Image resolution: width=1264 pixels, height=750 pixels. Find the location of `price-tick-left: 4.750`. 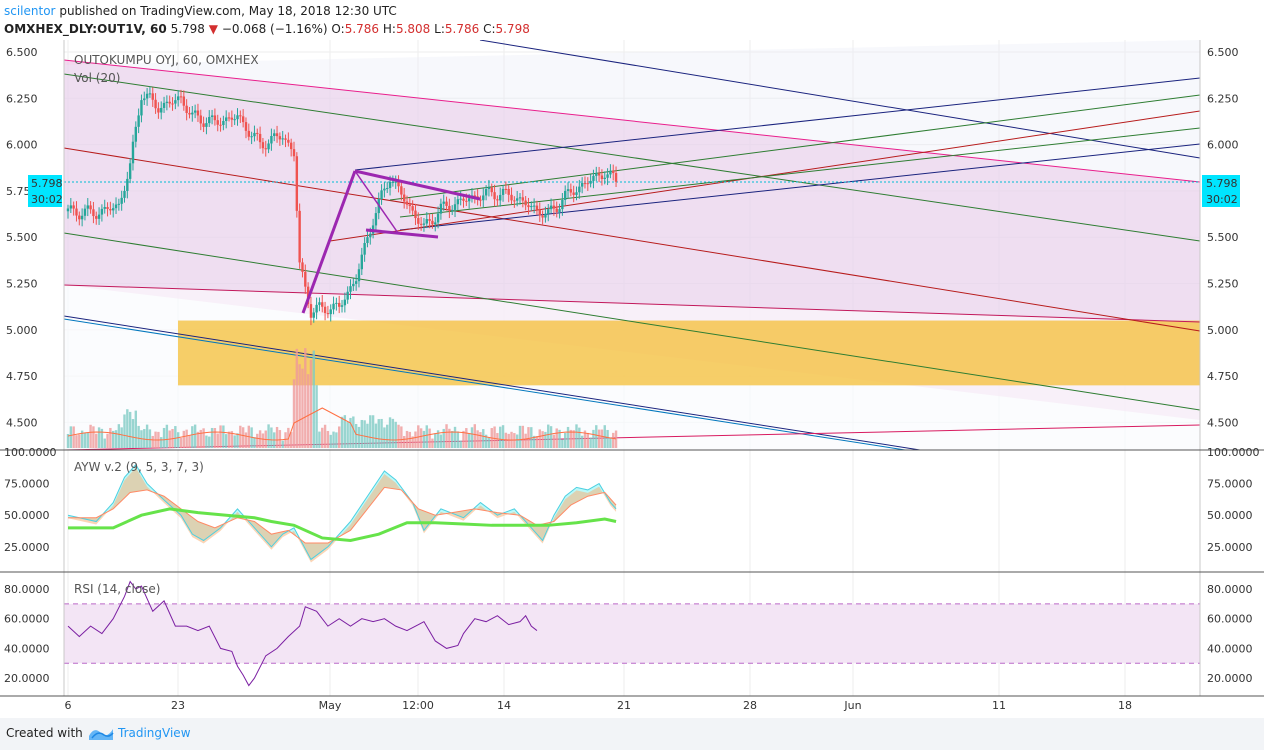

price-tick-left: 4.750 is located at coordinates (22, 376).